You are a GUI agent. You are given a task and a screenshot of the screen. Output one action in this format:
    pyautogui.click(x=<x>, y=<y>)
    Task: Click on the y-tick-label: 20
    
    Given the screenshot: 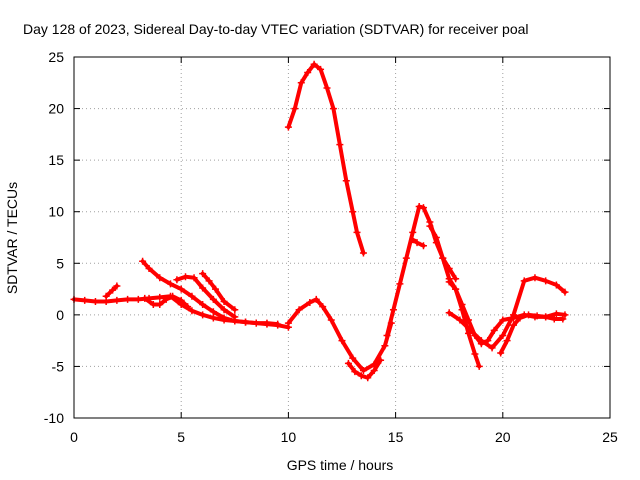 What is the action you would take?
    pyautogui.click(x=56, y=109)
    